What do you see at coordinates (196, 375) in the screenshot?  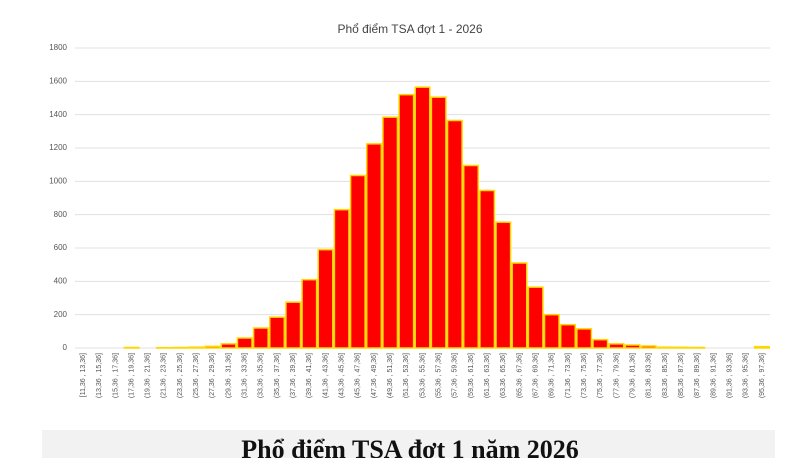 I see `x-tick-label: (25,36 , 27,36]` at bounding box center [196, 375].